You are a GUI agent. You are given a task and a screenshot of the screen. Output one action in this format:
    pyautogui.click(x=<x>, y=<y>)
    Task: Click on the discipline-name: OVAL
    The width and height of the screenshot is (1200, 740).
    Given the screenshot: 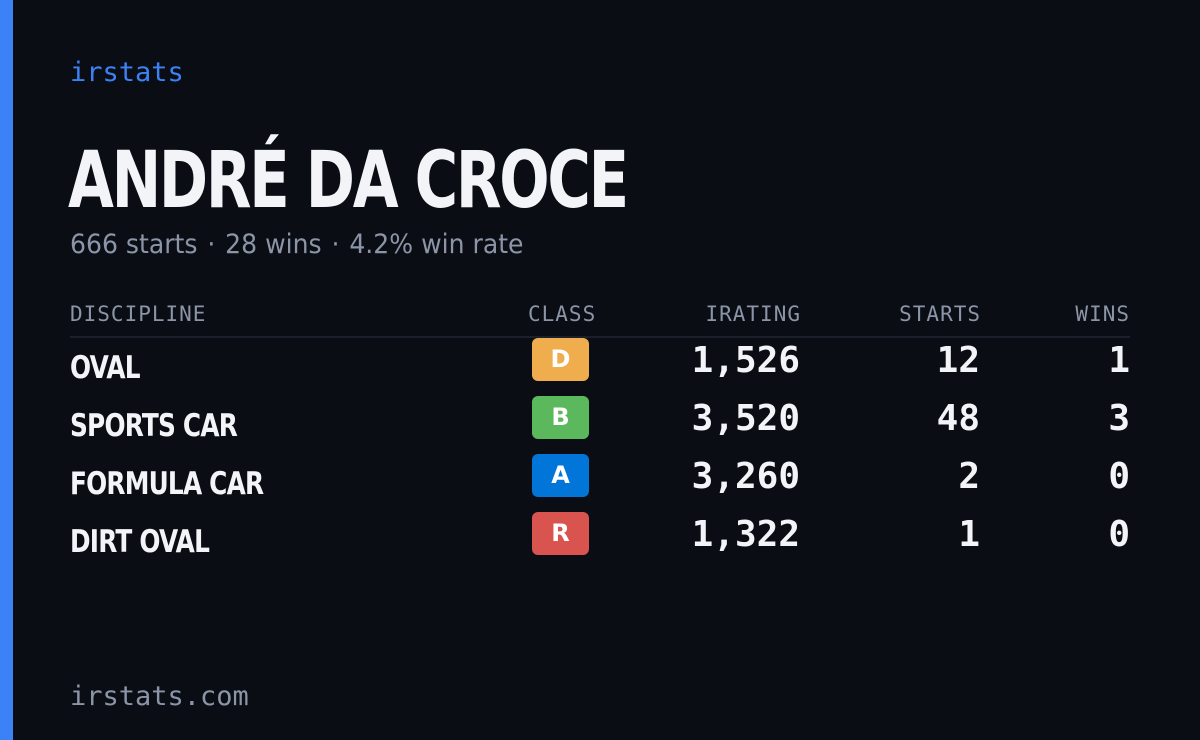 What is the action you would take?
    pyautogui.click(x=105, y=368)
    